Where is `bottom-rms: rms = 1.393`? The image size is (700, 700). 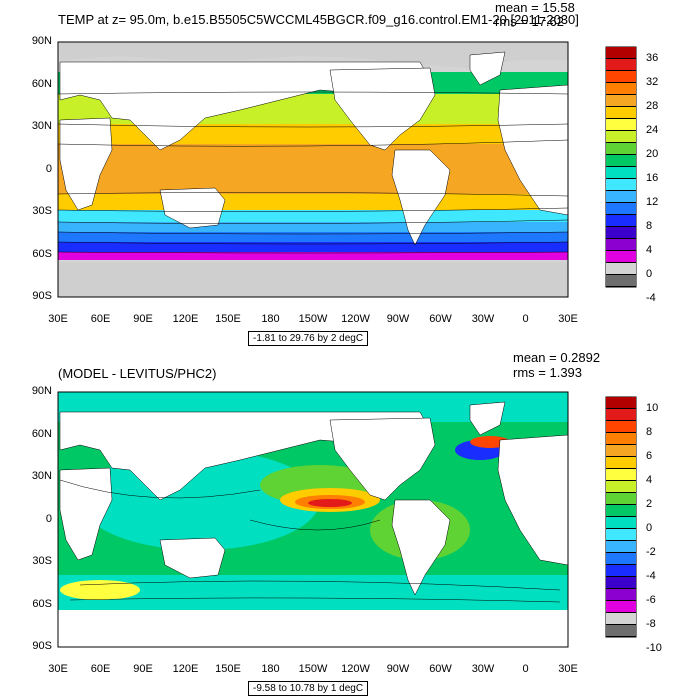
bottom-rms: rms = 1.393 is located at coordinates (548, 372).